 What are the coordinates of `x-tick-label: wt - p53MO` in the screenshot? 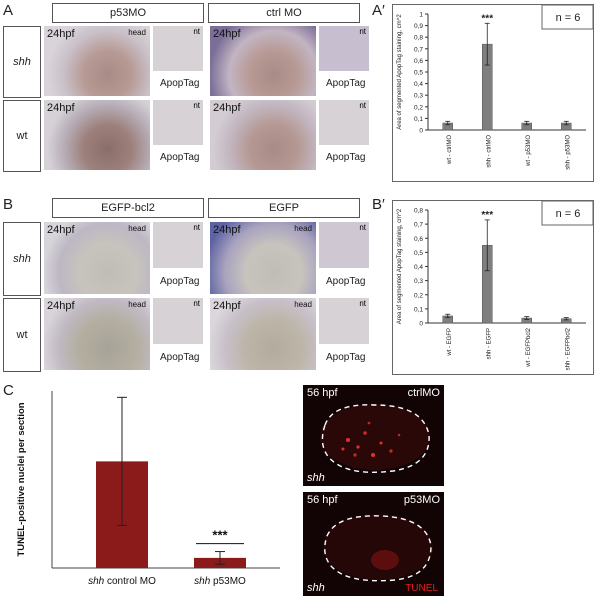 It's located at (529, 151).